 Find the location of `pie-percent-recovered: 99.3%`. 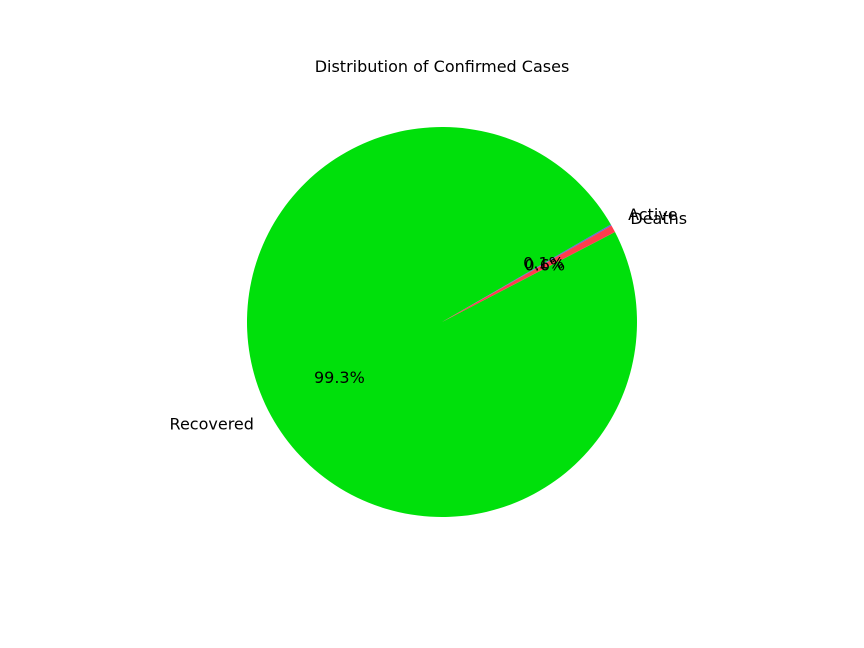

pie-percent-recovered: 99.3% is located at coordinates (339, 377).